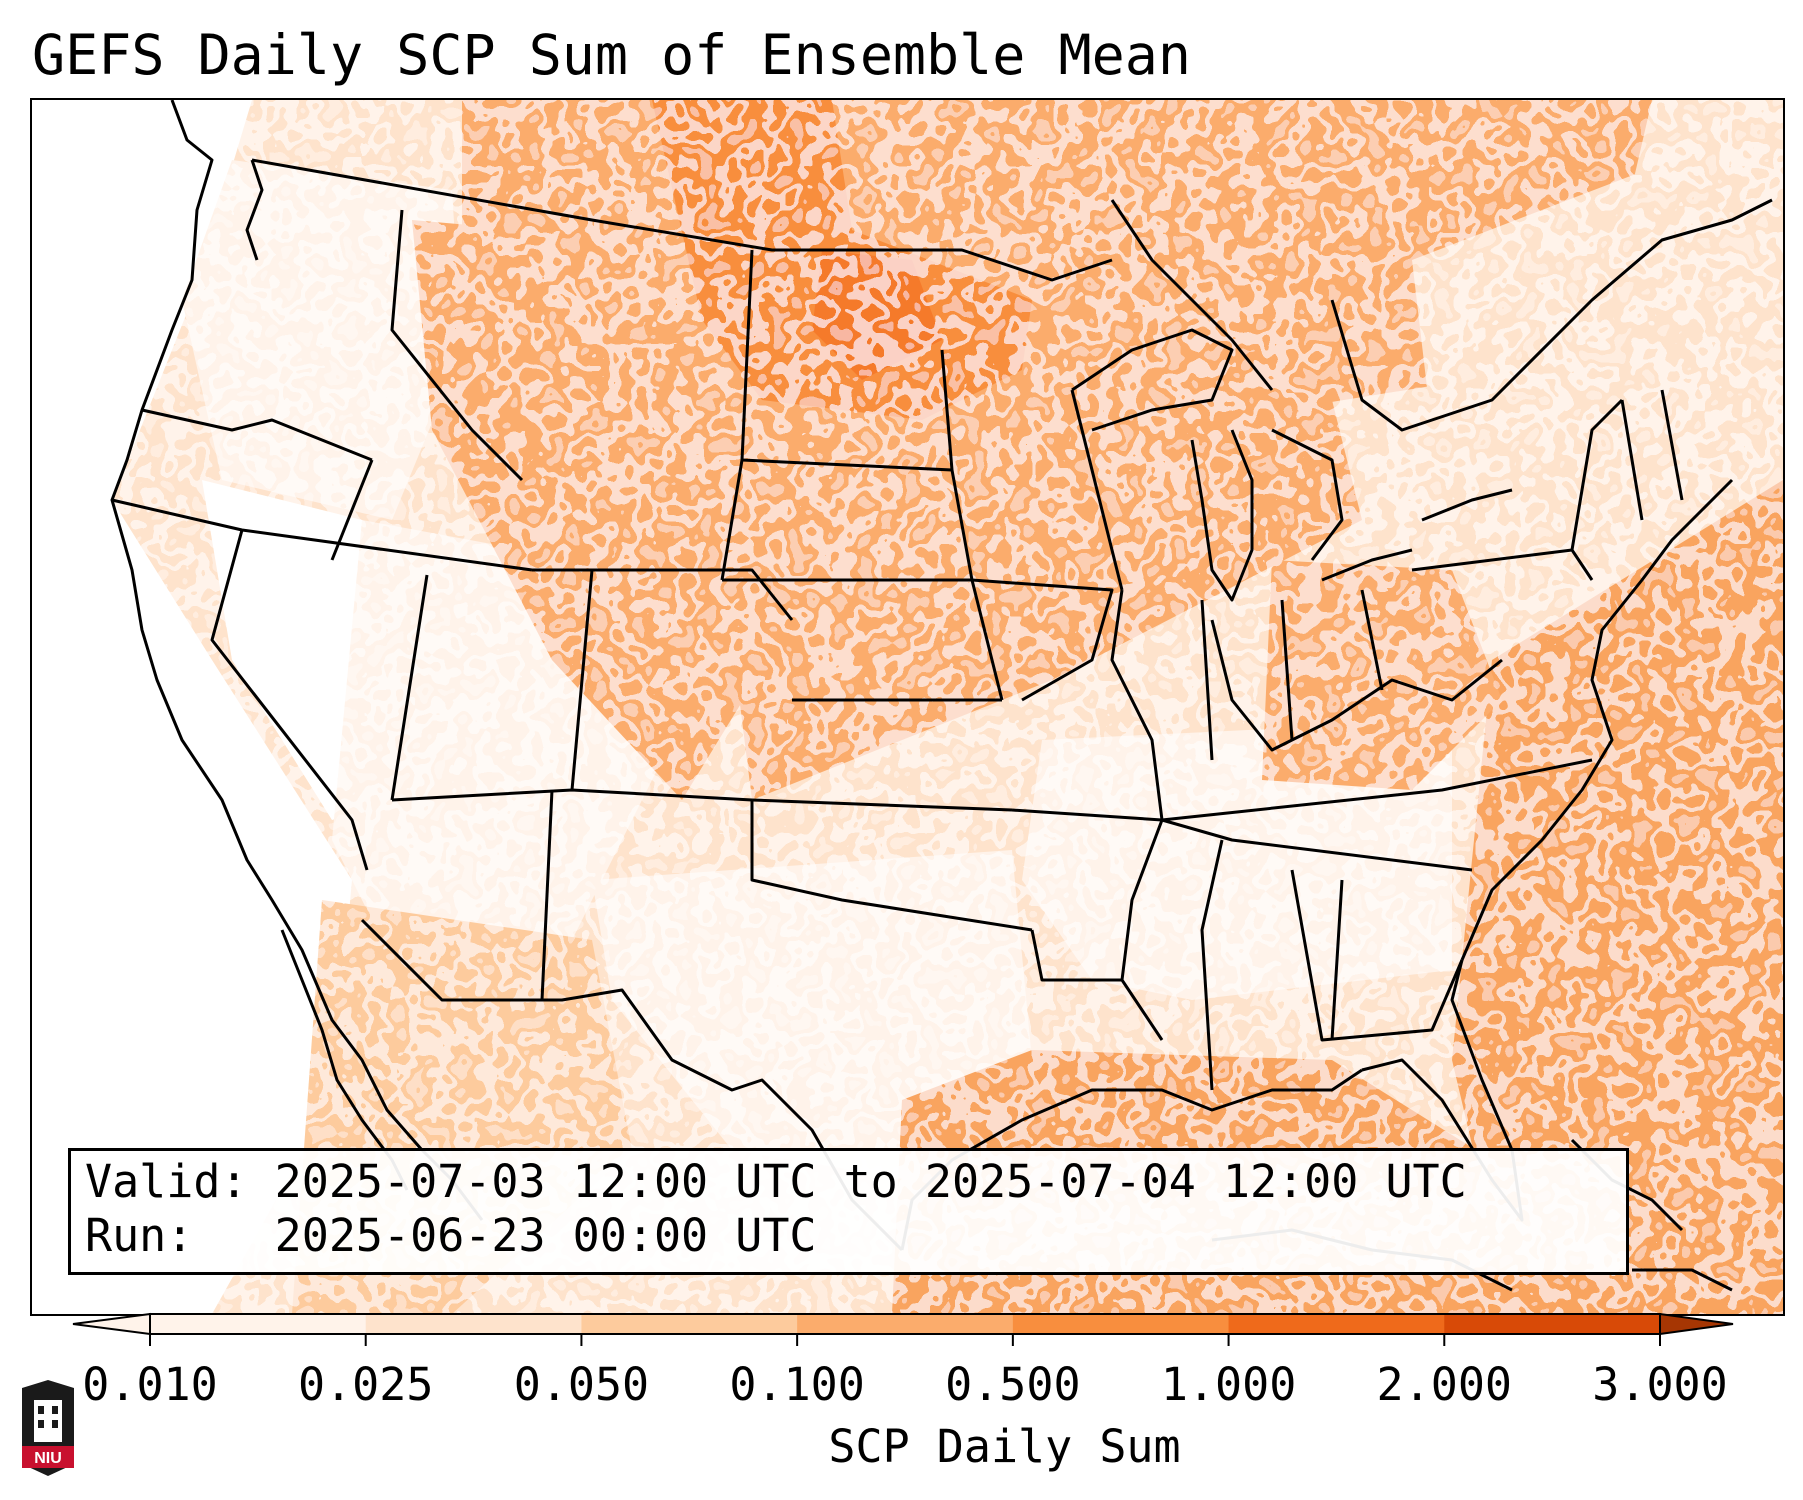  What do you see at coordinates (1292, 675) in the screenshot?
I see `il-in-oh-borders` at bounding box center [1292, 675].